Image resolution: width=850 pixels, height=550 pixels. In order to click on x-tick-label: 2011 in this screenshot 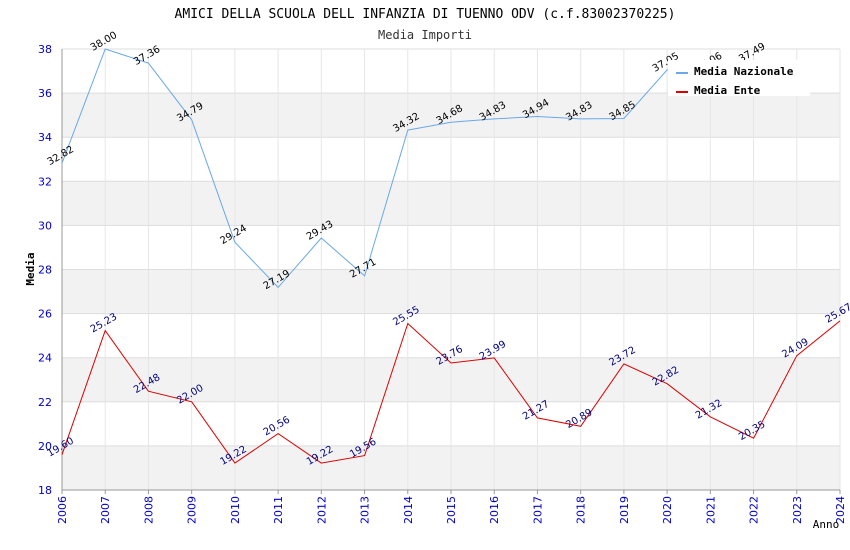, I will do `click(278, 510)`.